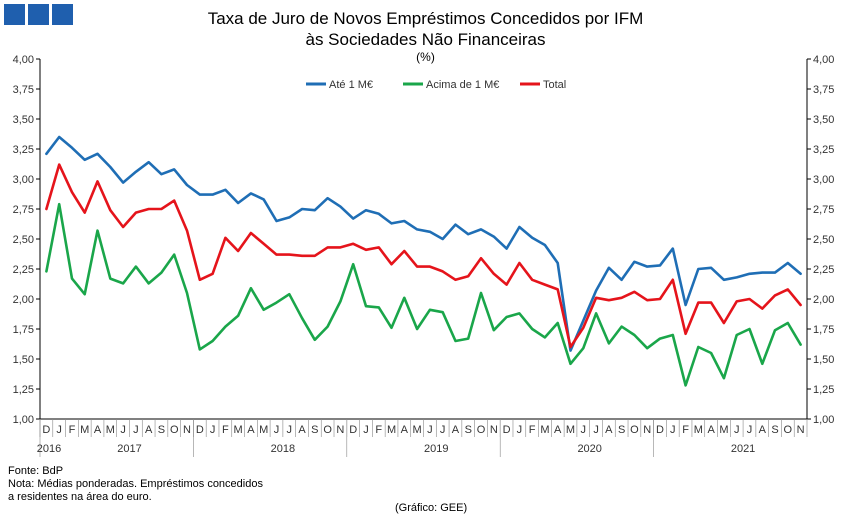  Describe the element at coordinates (823, 300) in the screenshot. I see `y-tick-label-right: 2,00` at that location.